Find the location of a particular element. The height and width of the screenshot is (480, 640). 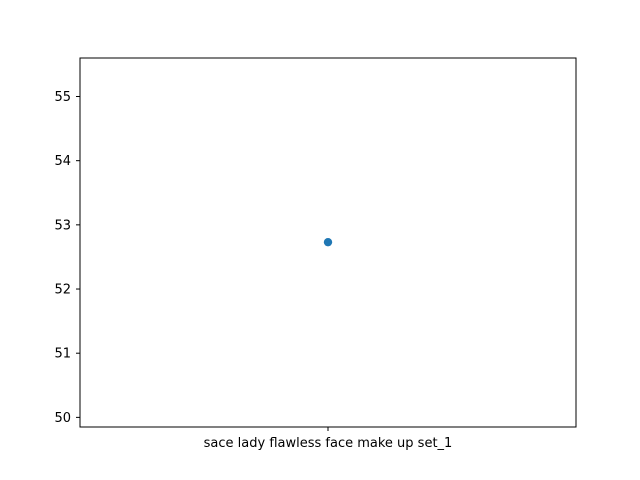

data-points is located at coordinates (328, 242).